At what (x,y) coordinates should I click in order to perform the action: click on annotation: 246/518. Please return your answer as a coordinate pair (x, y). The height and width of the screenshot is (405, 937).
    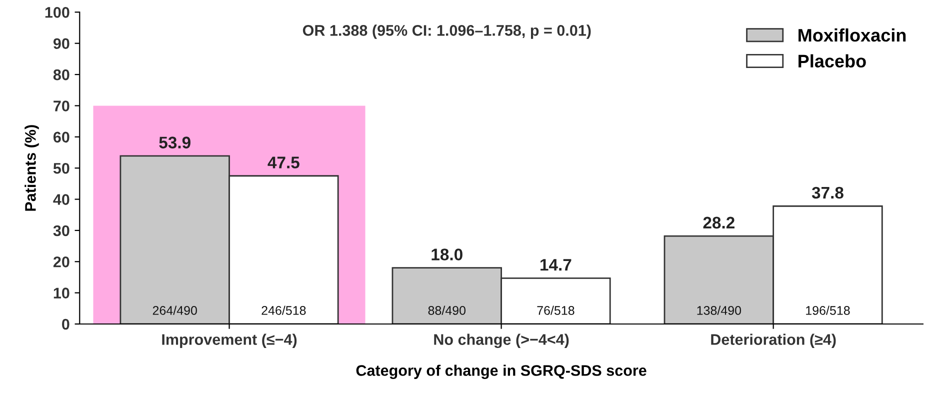
    Looking at the image, I should click on (284, 310).